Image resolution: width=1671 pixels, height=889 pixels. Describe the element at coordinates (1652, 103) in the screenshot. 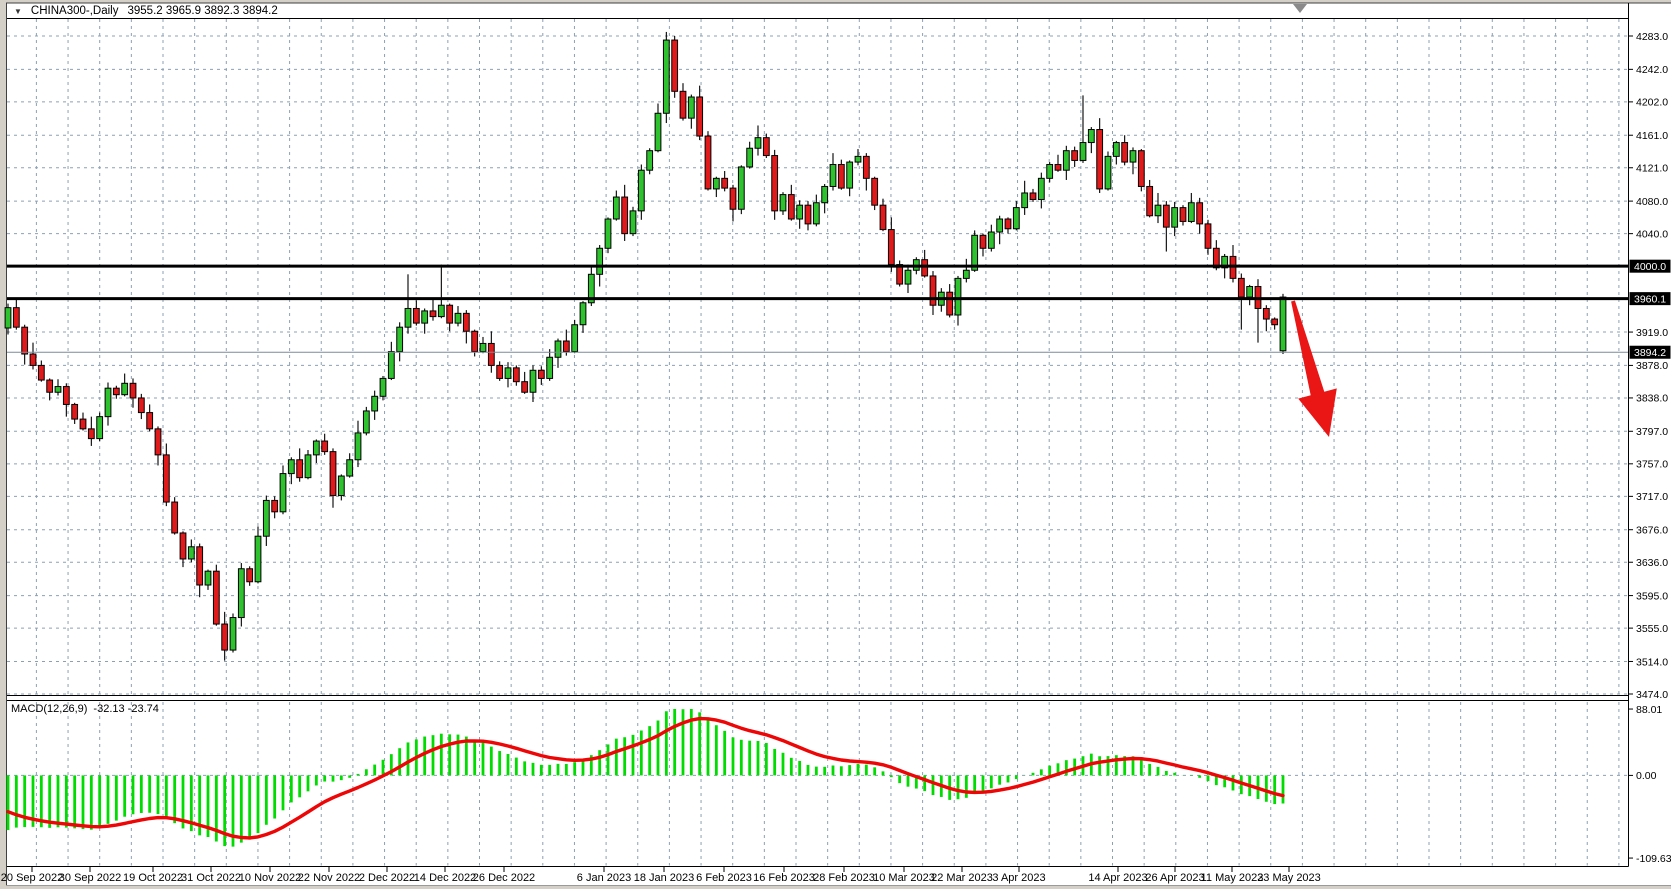

I see `price-tick-label: 4202.0` at that location.